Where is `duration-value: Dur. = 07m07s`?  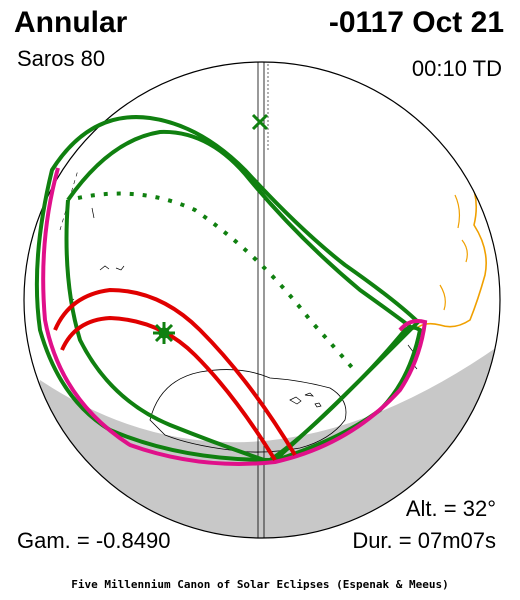
duration-value: Dur. = 07m07s is located at coordinates (424, 540).